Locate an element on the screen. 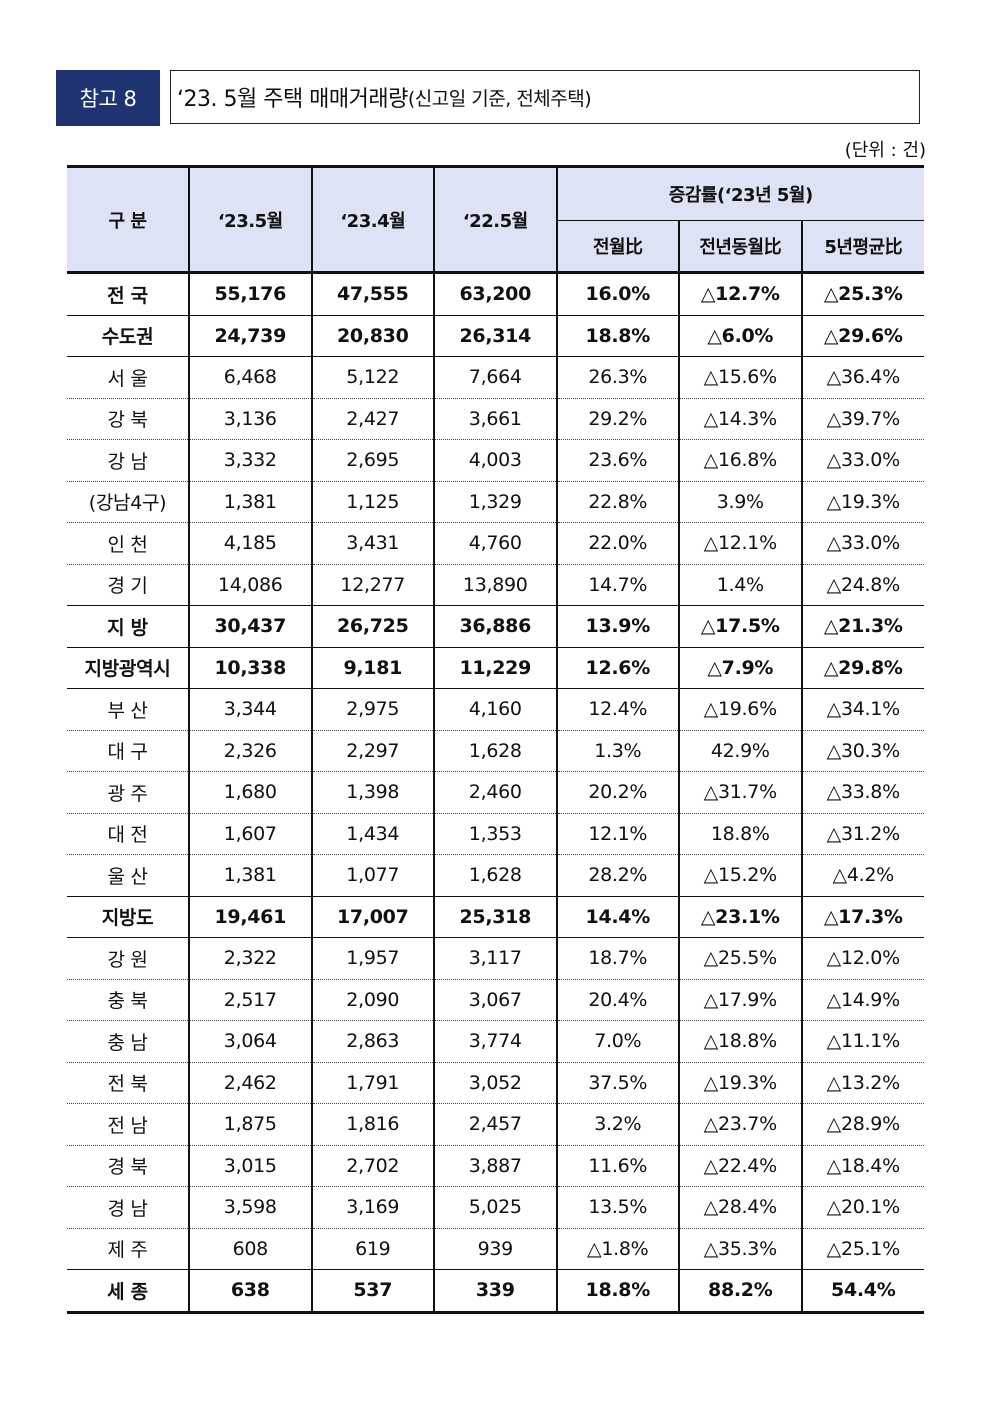 This screenshot has width=992, height=1401. change-mom: 1.3% is located at coordinates (617, 750).